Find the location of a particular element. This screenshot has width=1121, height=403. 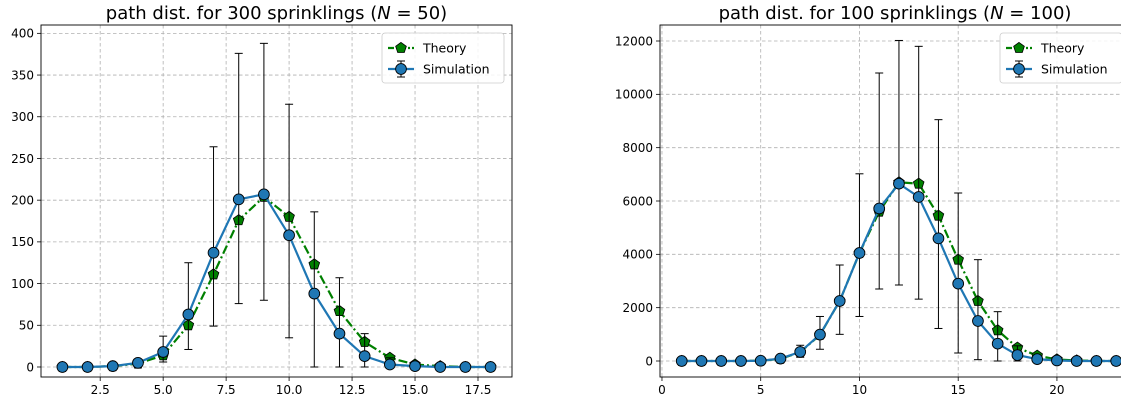

x-tick-label: 5.0 is located at coordinates (163, 390).